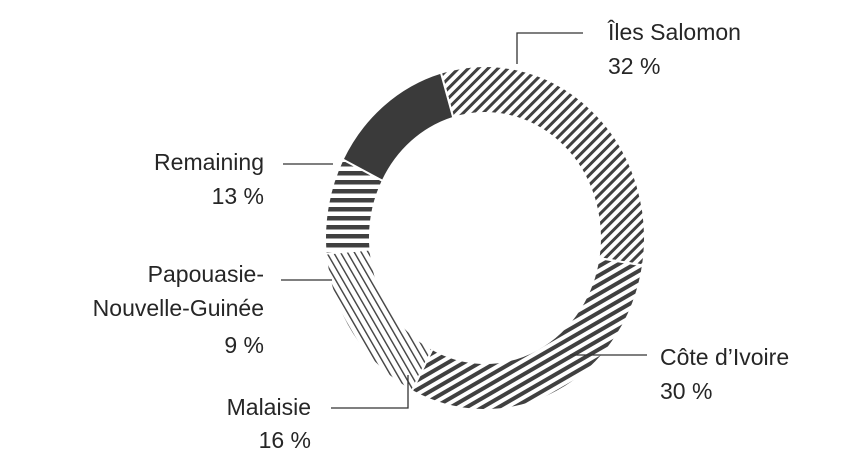 This screenshot has height=451, width=842. I want to click on slice-label-4: Remaining, so click(209, 162).